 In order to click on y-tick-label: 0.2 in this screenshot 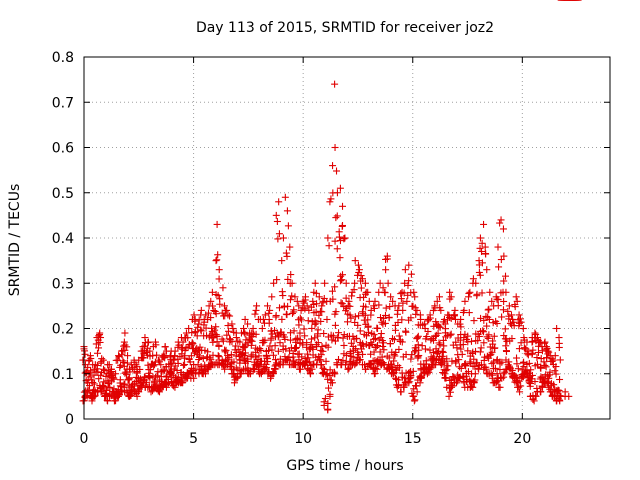, I will do `click(63, 330)`.